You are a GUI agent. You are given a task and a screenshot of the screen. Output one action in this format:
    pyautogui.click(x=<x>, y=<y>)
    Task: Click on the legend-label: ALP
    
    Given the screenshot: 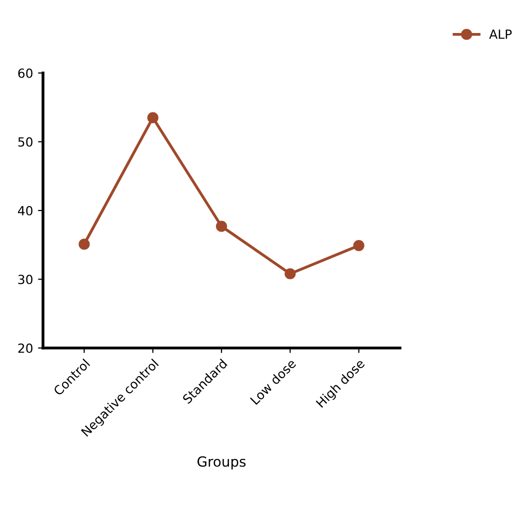 What is the action you would take?
    pyautogui.click(x=500, y=34)
    